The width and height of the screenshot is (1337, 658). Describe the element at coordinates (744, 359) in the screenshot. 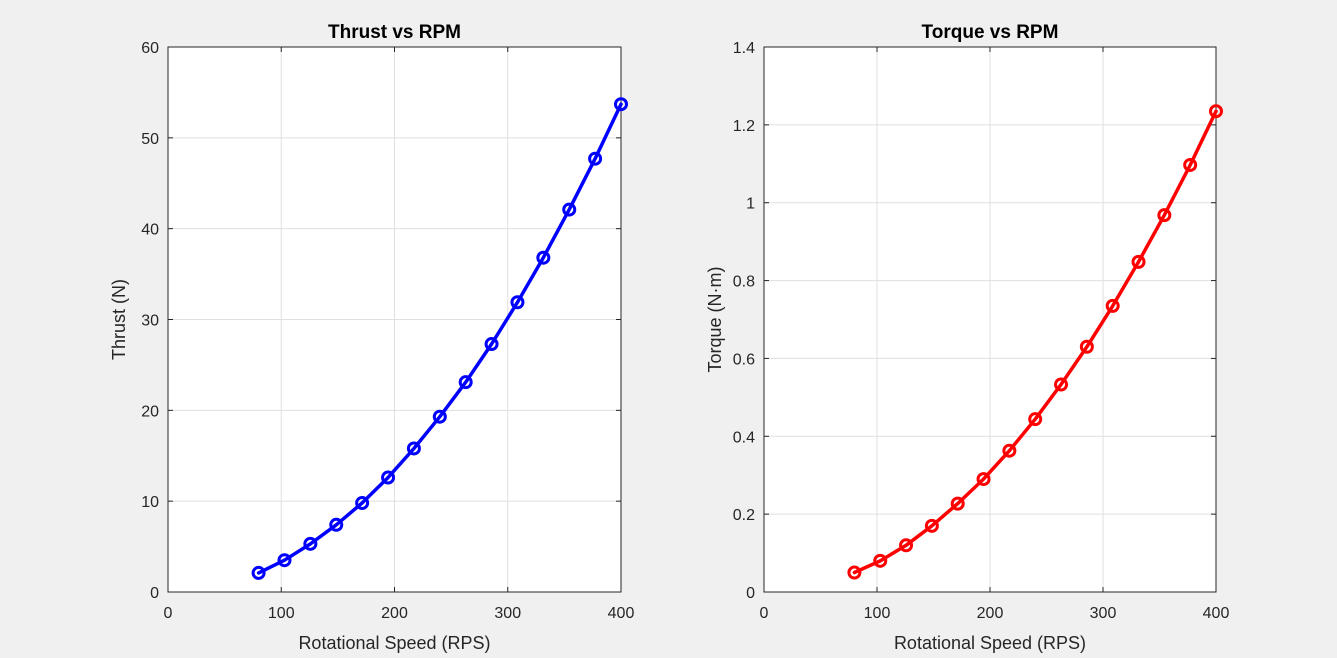

I see `y-tick-label: 0.6` at that location.